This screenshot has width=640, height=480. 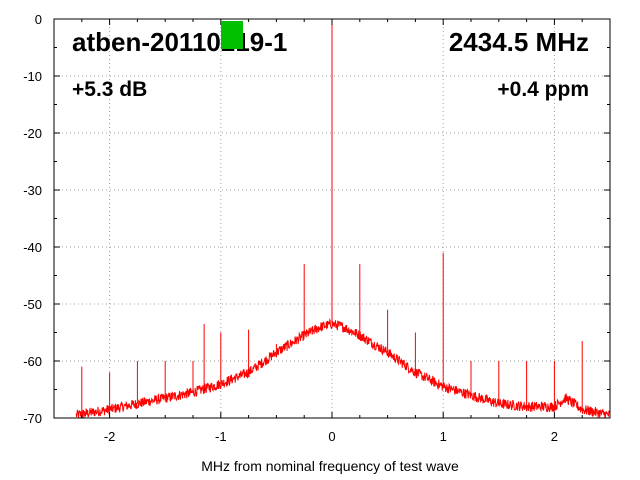 What do you see at coordinates (232, 35) in the screenshot?
I see `status-marker` at bounding box center [232, 35].